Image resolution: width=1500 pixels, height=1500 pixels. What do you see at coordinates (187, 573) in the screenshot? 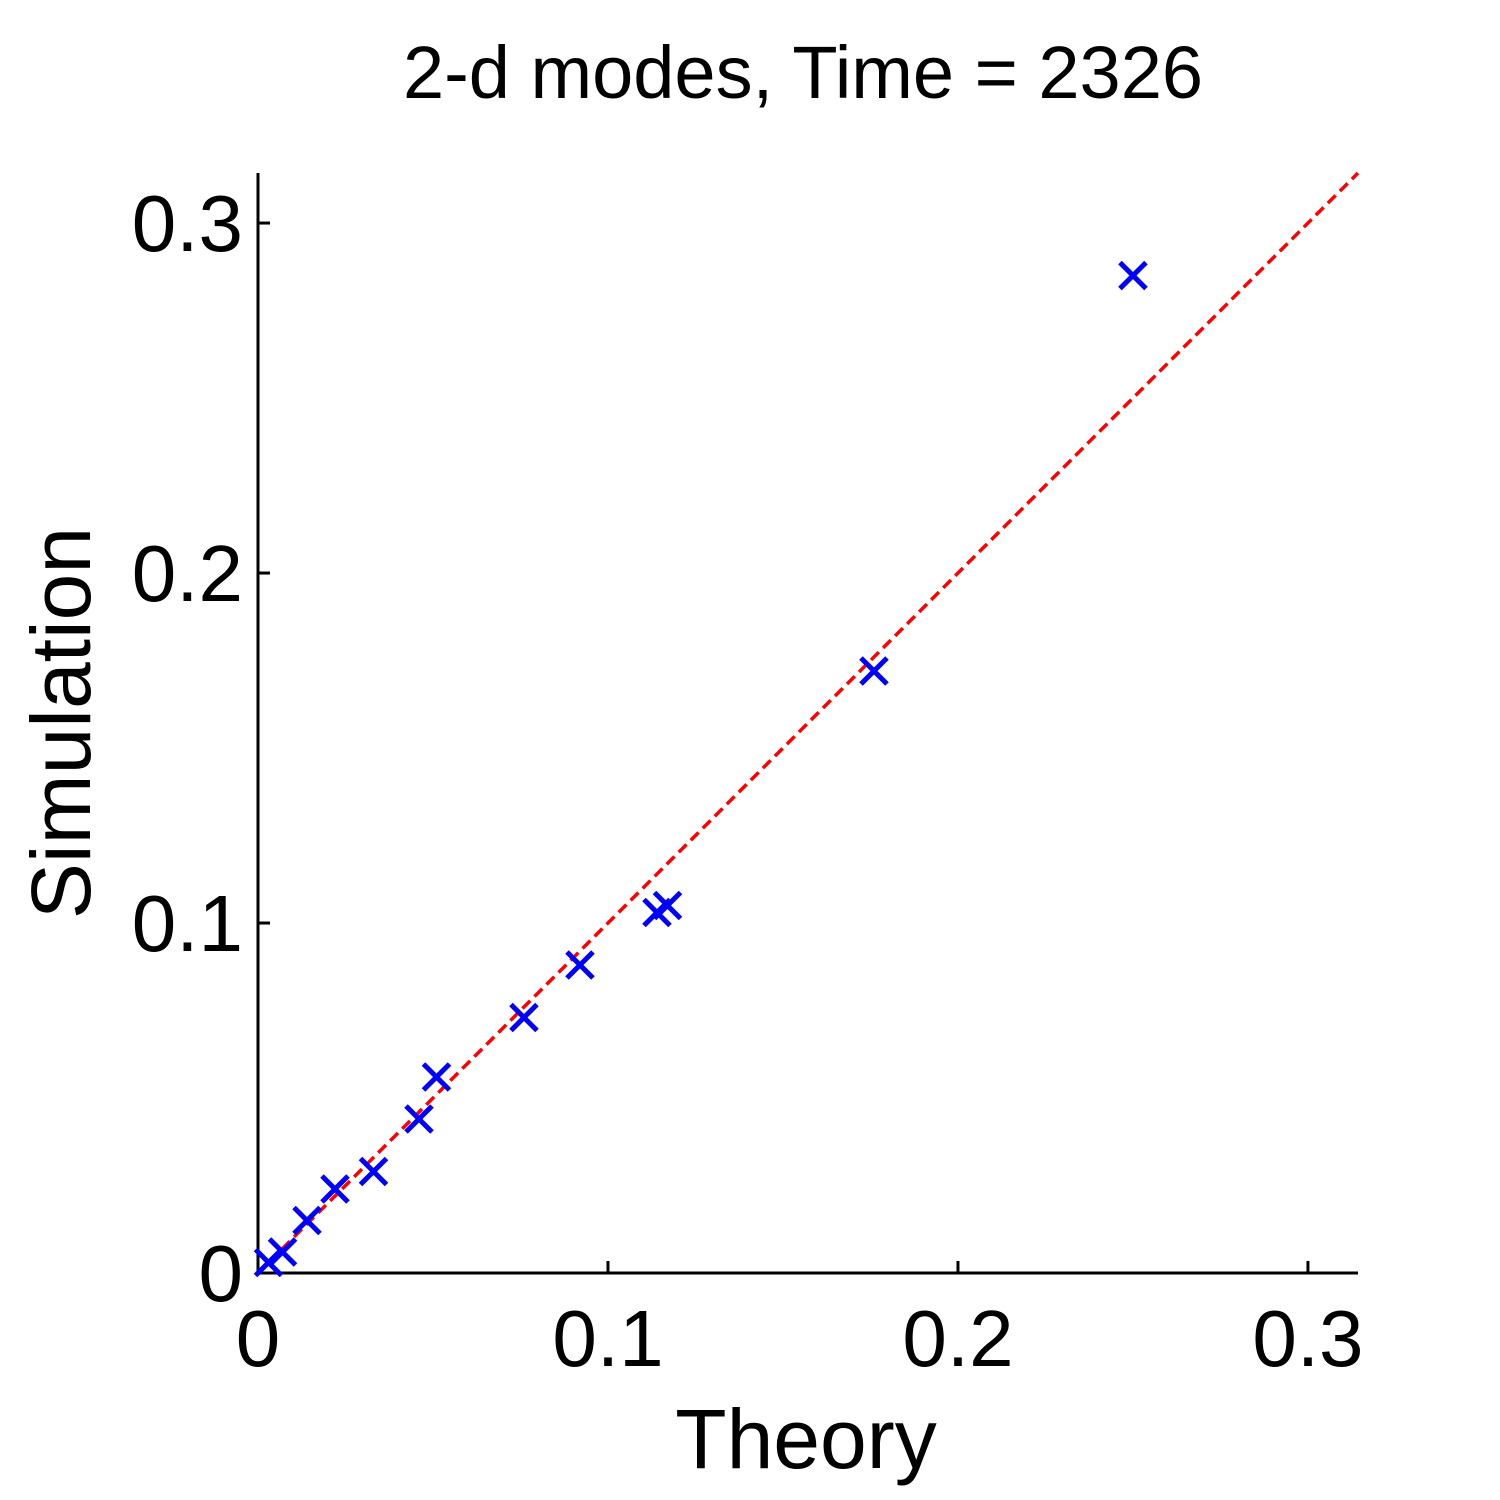
I see `y-tick-label: 0.2` at bounding box center [187, 573].